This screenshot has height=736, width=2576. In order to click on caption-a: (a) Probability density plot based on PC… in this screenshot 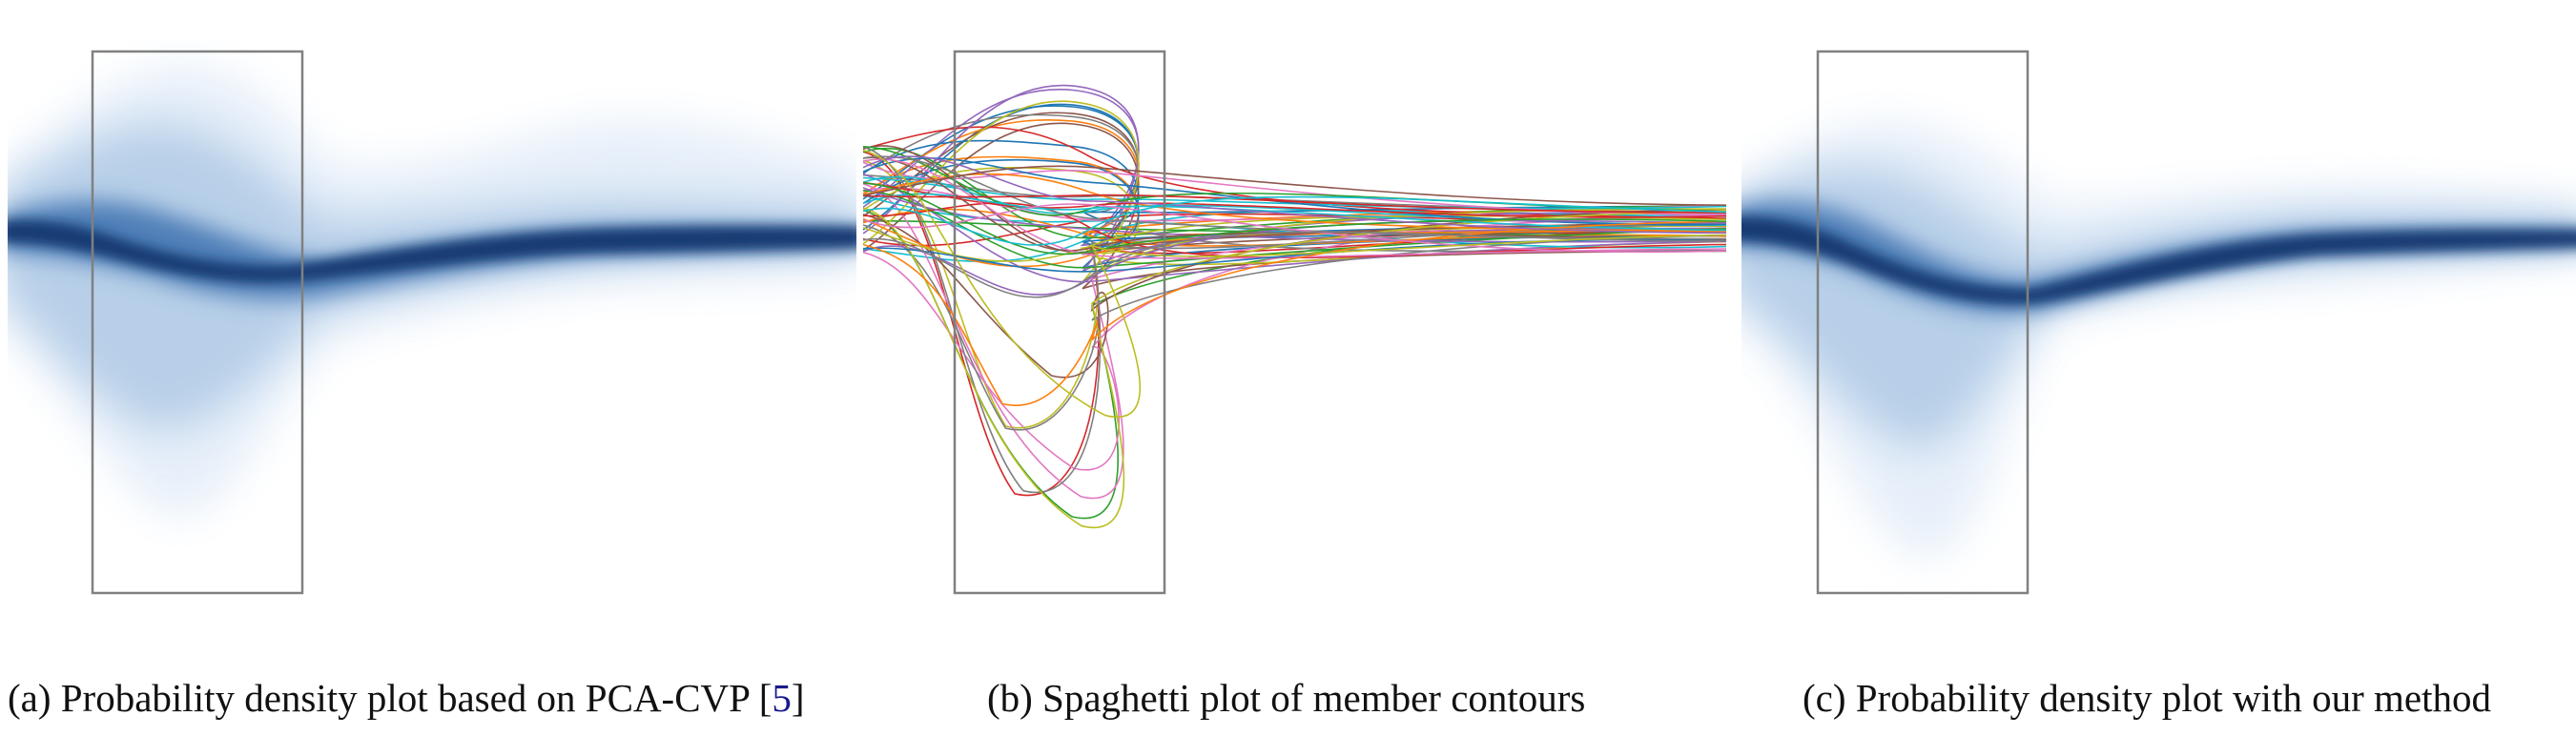, I will do `click(406, 698)`.